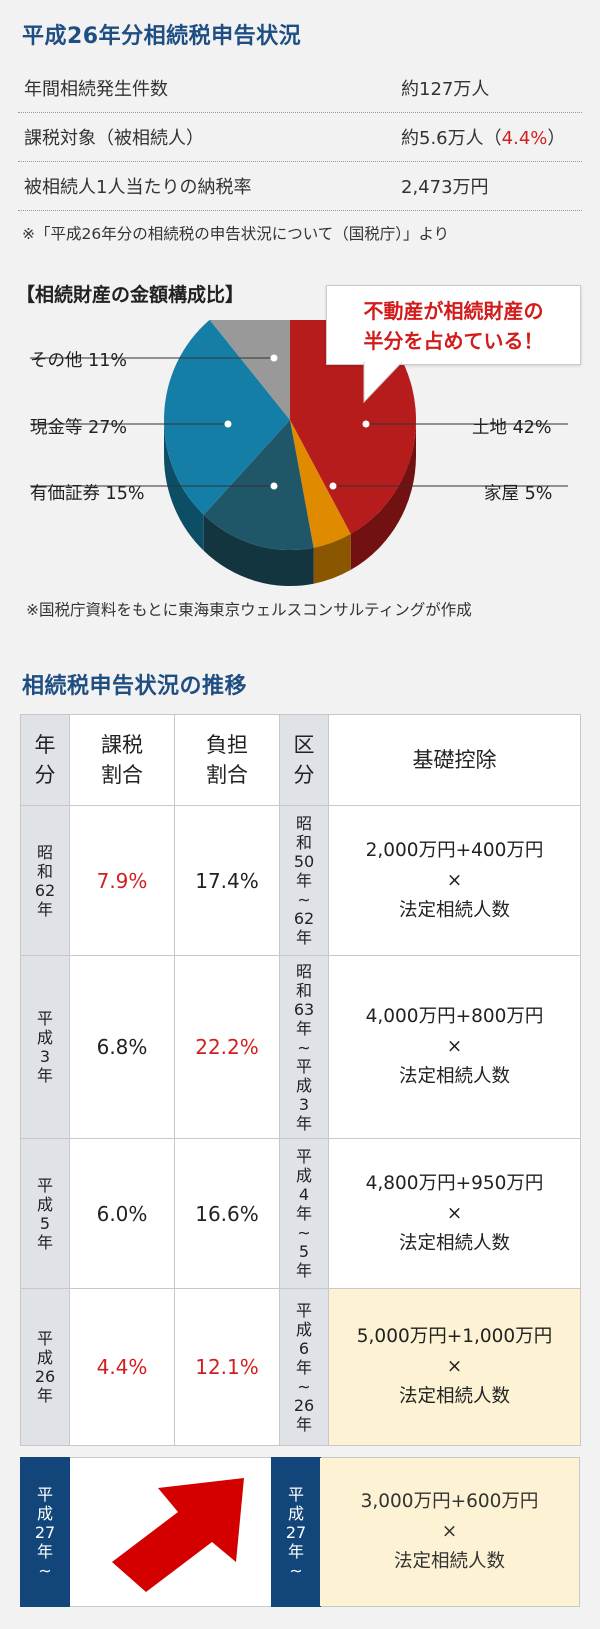 Image resolution: width=600 pixels, height=1629 pixels. What do you see at coordinates (449, 1532) in the screenshot?
I see `future-deduction: 3,000万円+600万円 × 法定相続人数` at bounding box center [449, 1532].